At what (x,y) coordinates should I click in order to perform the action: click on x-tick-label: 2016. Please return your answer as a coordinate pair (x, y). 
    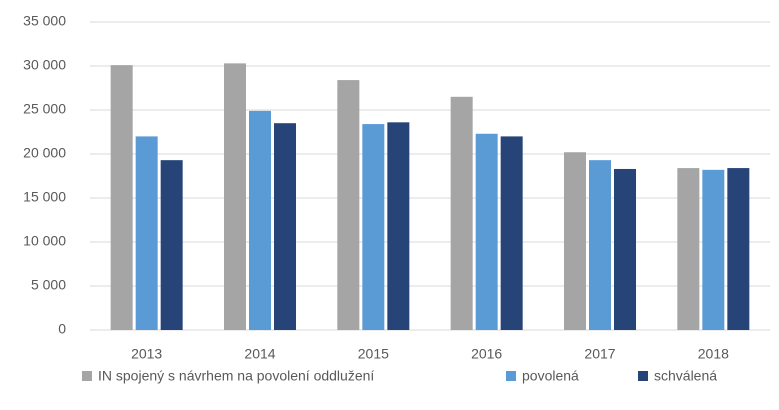
    Looking at the image, I should click on (486, 354).